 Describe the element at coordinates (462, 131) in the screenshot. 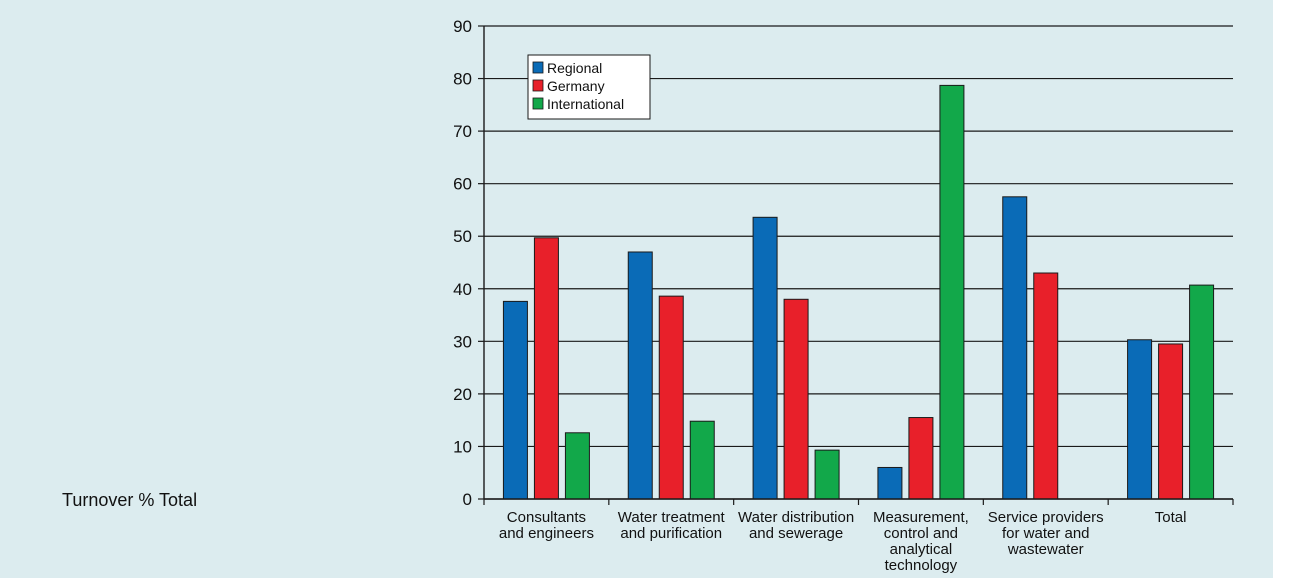

I see `y-tick-label-70: 70` at that location.